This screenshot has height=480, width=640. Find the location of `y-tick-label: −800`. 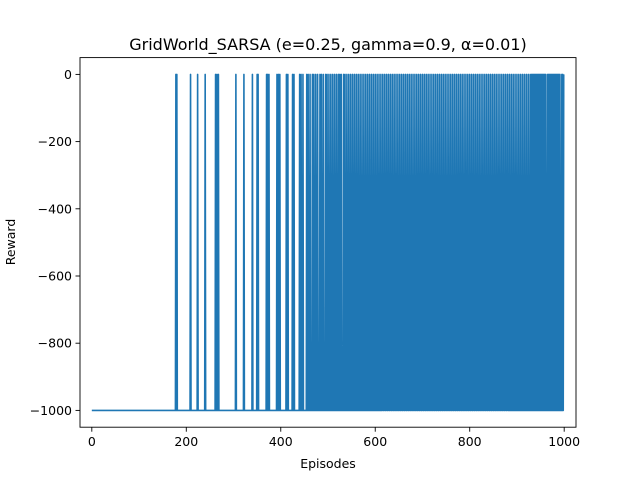

y-tick-label: −800 is located at coordinates (55, 343).